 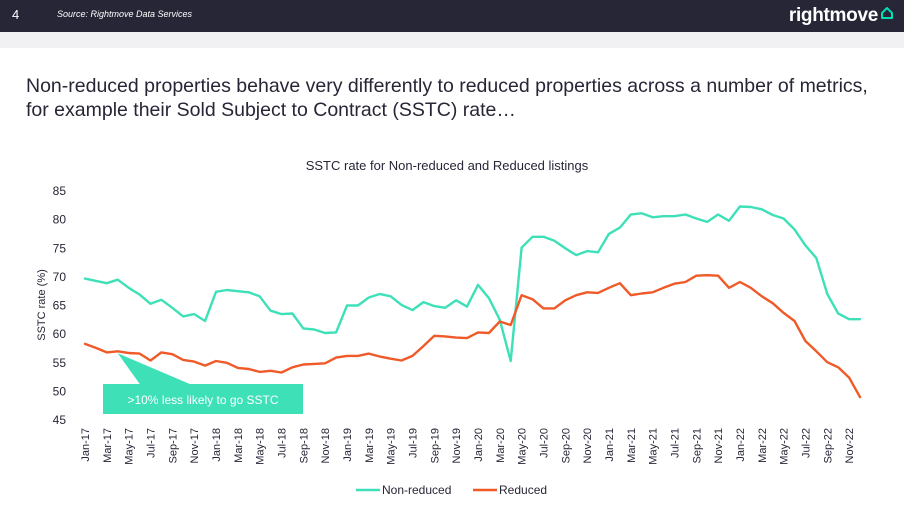 What do you see at coordinates (370, 445) in the screenshot?
I see `x-tick-label: Mar-19` at bounding box center [370, 445].